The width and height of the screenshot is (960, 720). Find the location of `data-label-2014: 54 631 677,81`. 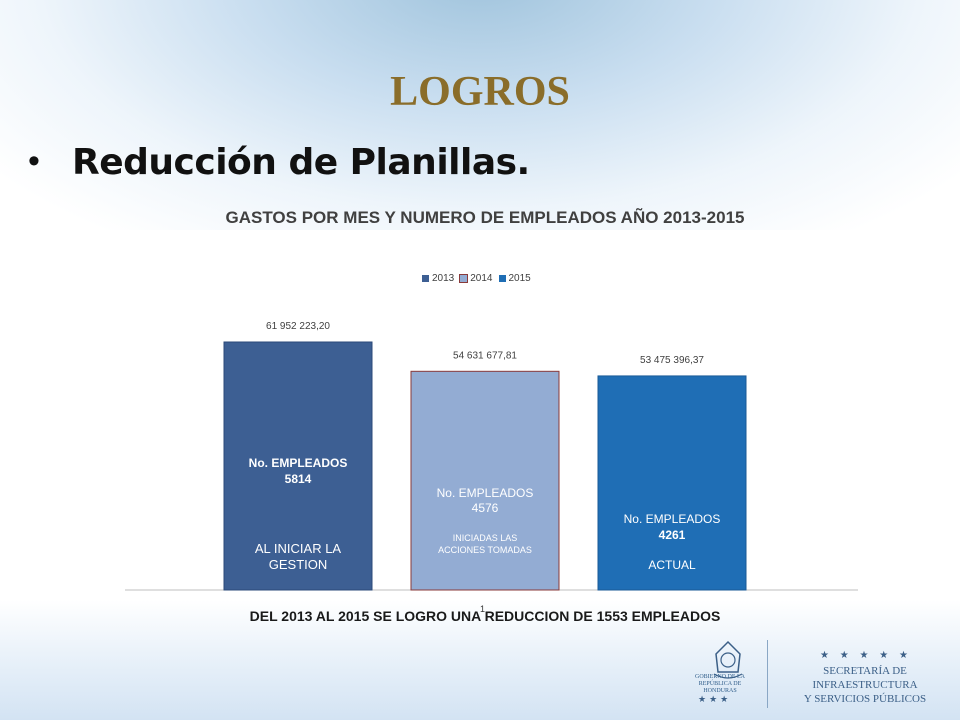

data-label-2014: 54 631 677,81 is located at coordinates (485, 355).